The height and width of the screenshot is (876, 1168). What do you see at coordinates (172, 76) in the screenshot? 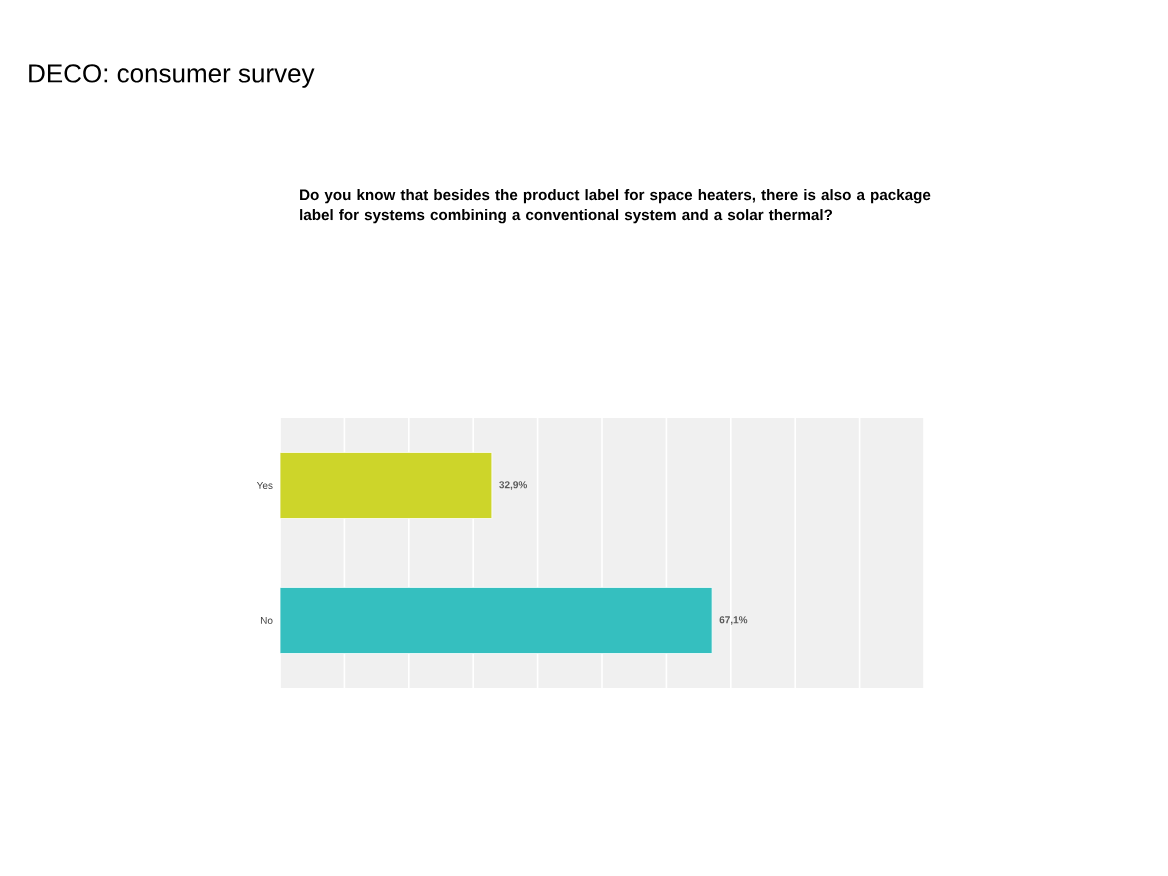
I see `chart-title: DECO: consumer survey` at bounding box center [172, 76].